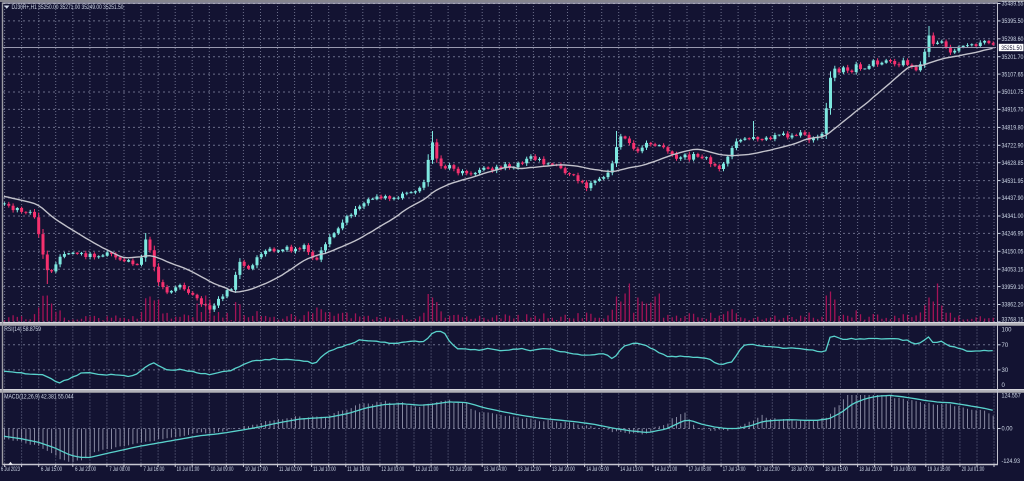  What do you see at coordinates (1013, 217) in the screenshot?
I see `svg-text: 34341.00` at bounding box center [1013, 217].